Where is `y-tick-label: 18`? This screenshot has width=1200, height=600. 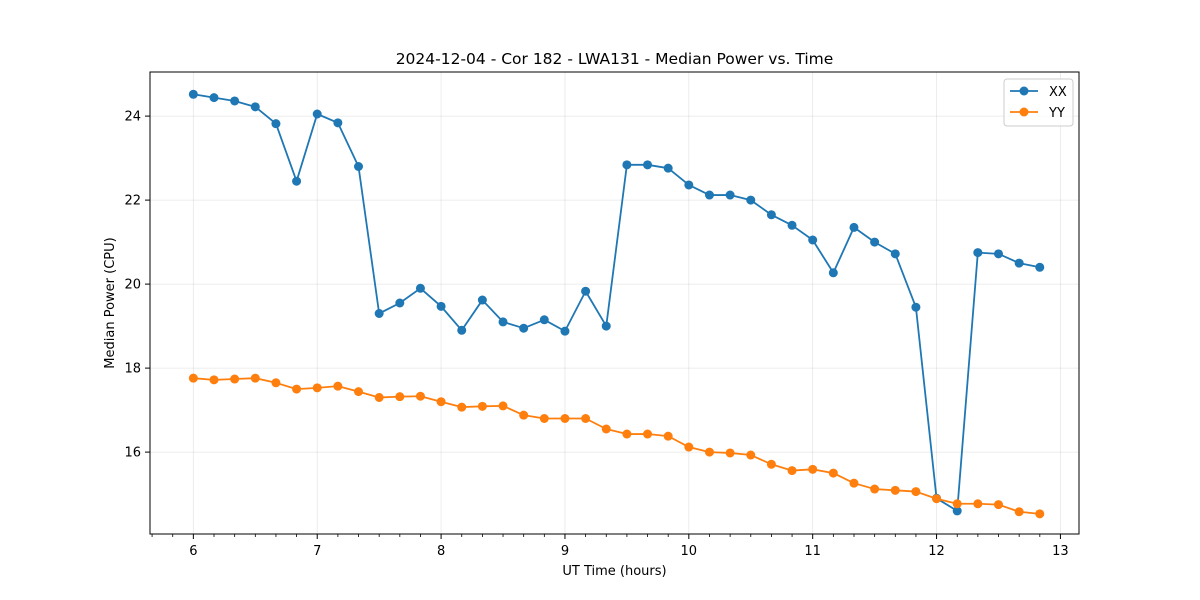 y-tick-label: 18 is located at coordinates (132, 369).